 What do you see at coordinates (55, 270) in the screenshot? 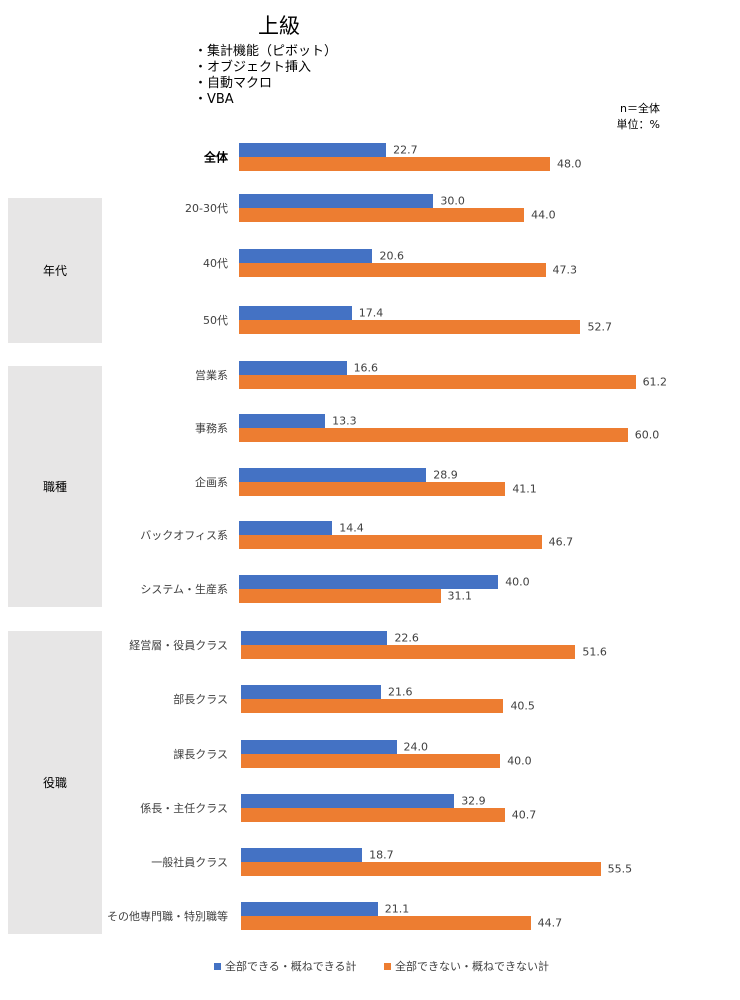
I see `group-label-age: 年代` at bounding box center [55, 270].